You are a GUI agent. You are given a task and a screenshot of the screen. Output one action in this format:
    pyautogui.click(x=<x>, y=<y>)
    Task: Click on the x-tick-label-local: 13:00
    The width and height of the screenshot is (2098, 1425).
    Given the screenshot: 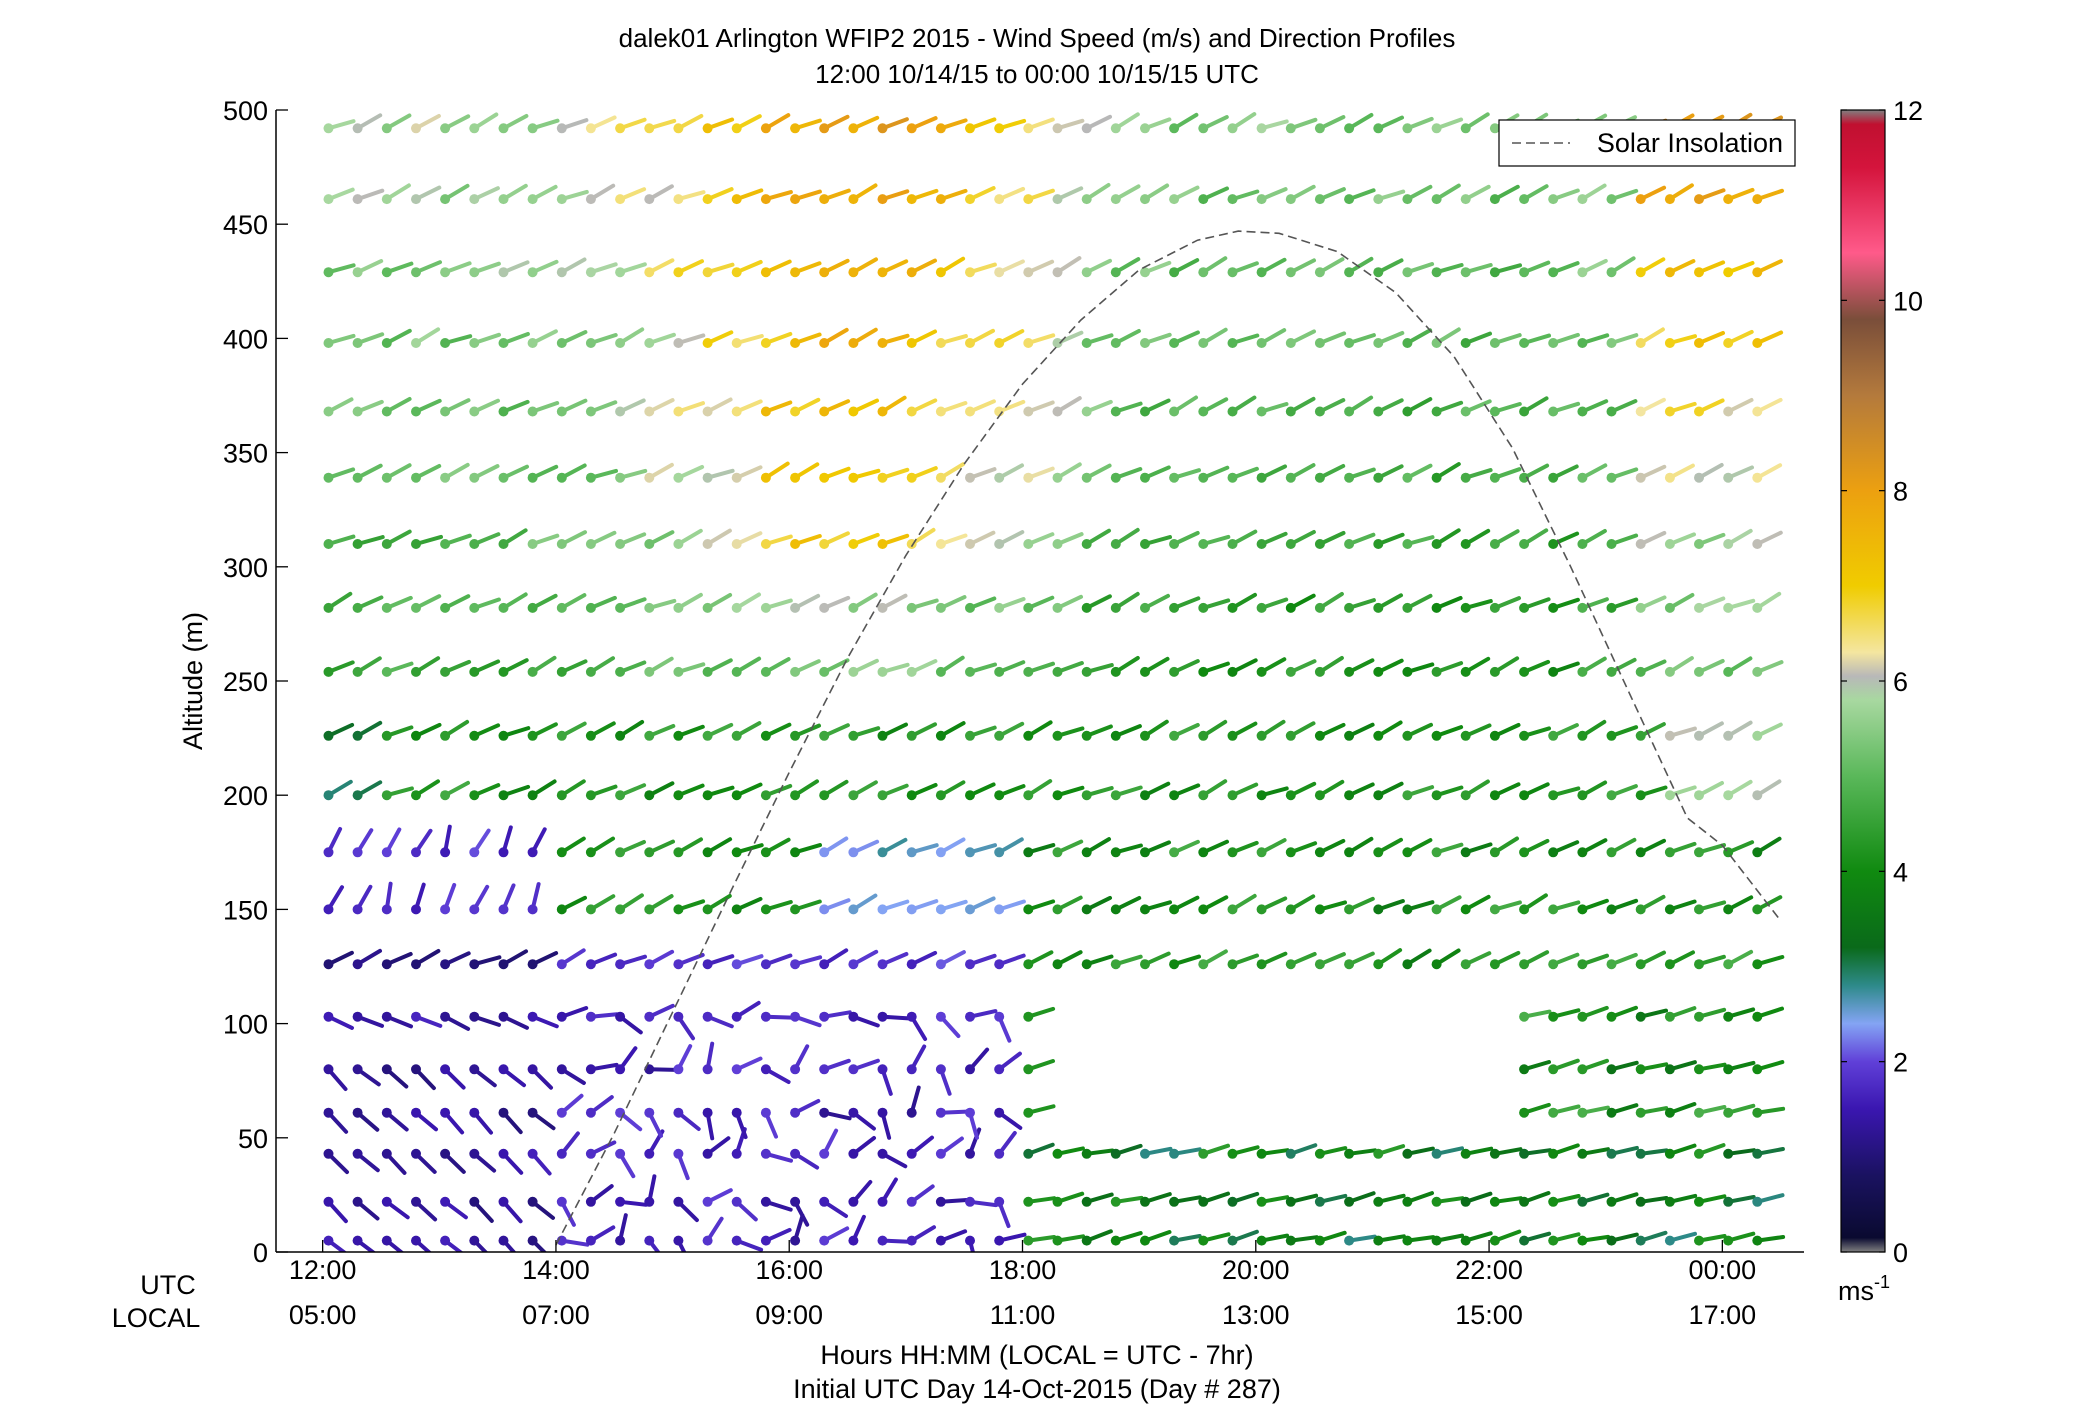 What is the action you would take?
    pyautogui.click(x=1256, y=1315)
    